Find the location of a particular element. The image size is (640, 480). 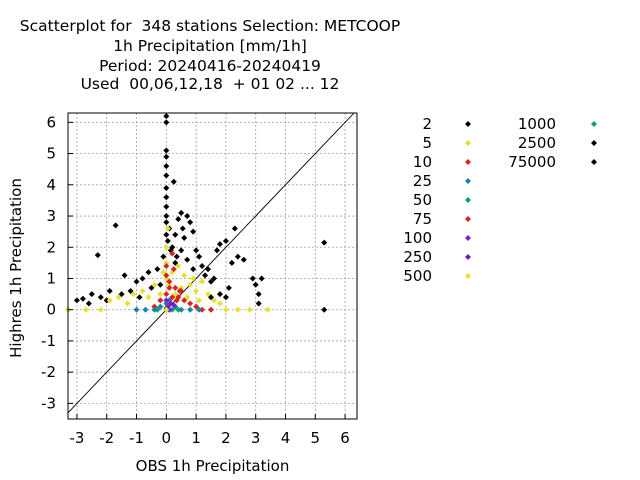

y-axis-label: Highres 1h Precipitation is located at coordinates (16, 268).